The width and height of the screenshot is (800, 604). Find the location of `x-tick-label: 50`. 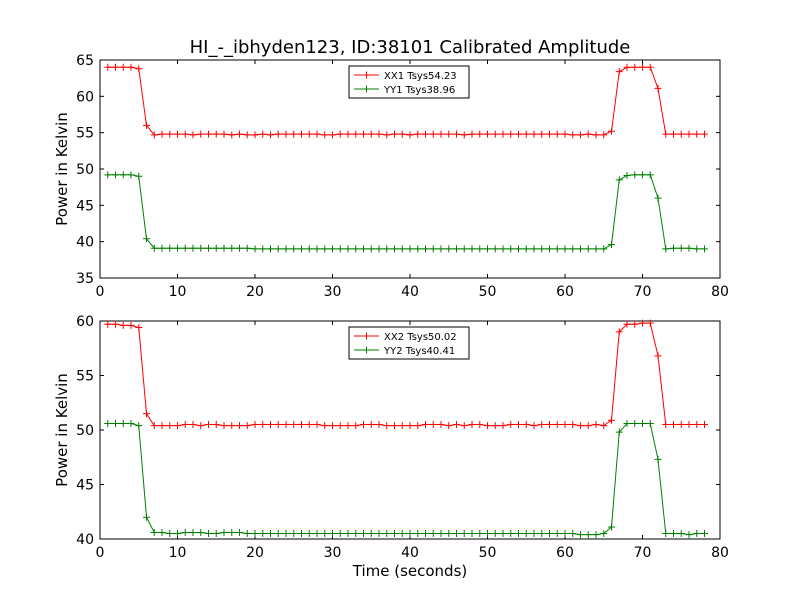

x-tick-label: 50 is located at coordinates (488, 292).